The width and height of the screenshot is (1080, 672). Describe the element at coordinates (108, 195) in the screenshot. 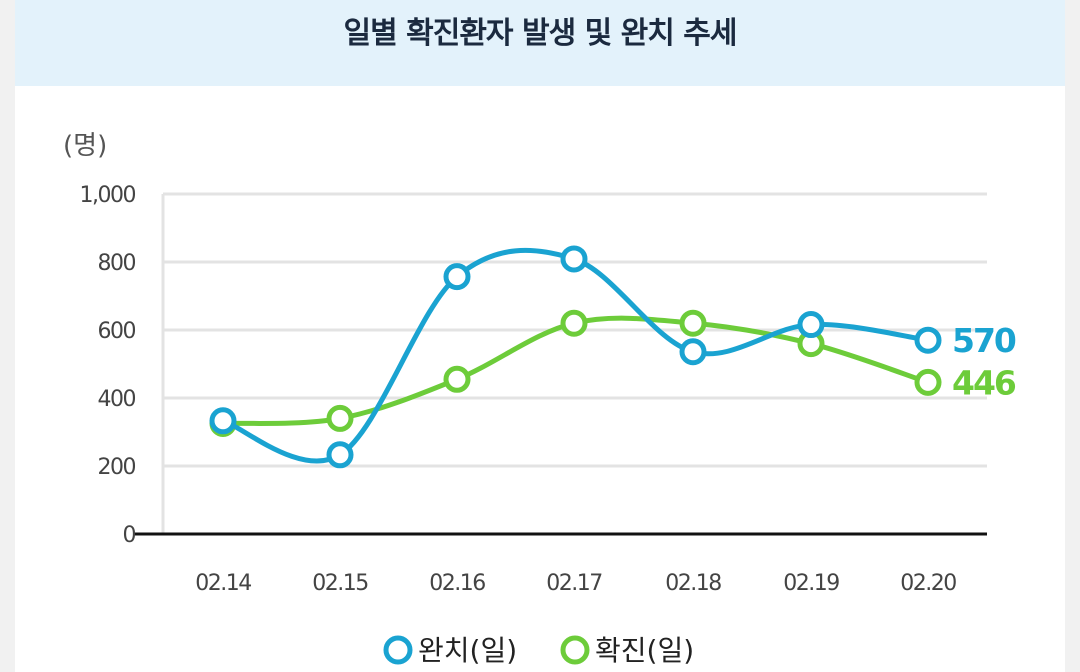

I see `y-tick-label: 1,000` at that location.